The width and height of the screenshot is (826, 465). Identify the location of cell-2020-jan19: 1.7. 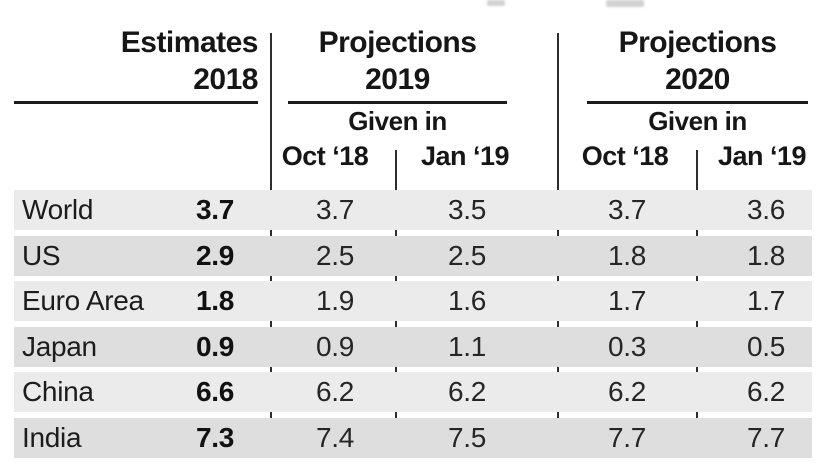
(766, 300).